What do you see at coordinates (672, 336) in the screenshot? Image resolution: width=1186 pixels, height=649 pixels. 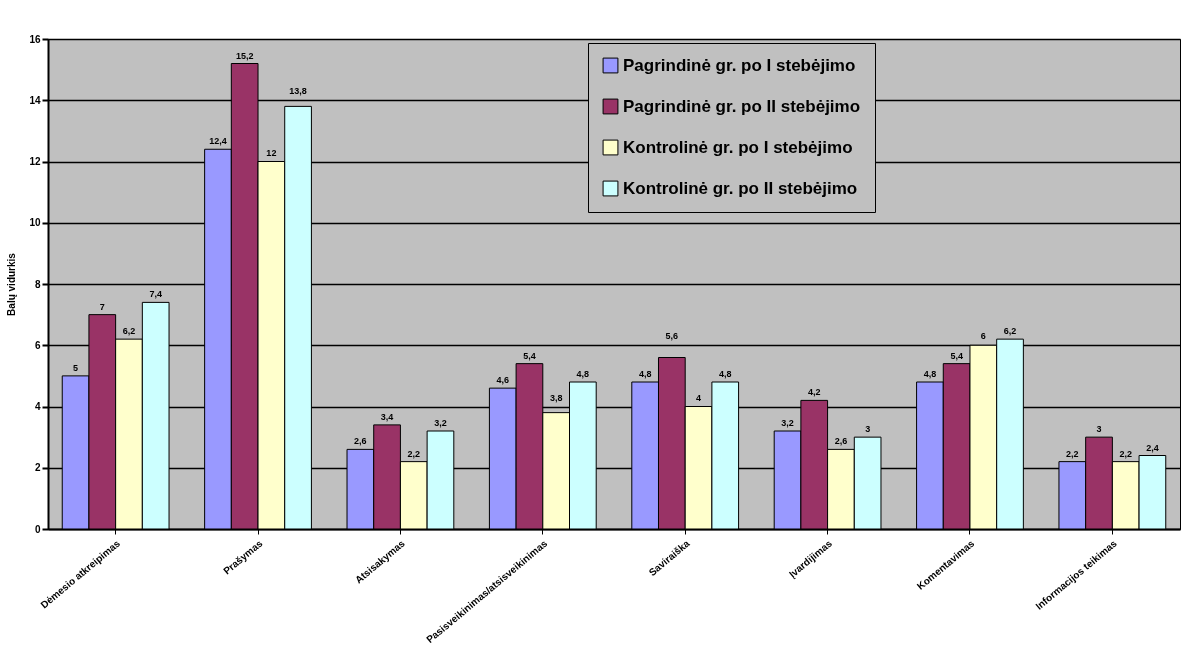 I see `data-label: 5,6` at bounding box center [672, 336].